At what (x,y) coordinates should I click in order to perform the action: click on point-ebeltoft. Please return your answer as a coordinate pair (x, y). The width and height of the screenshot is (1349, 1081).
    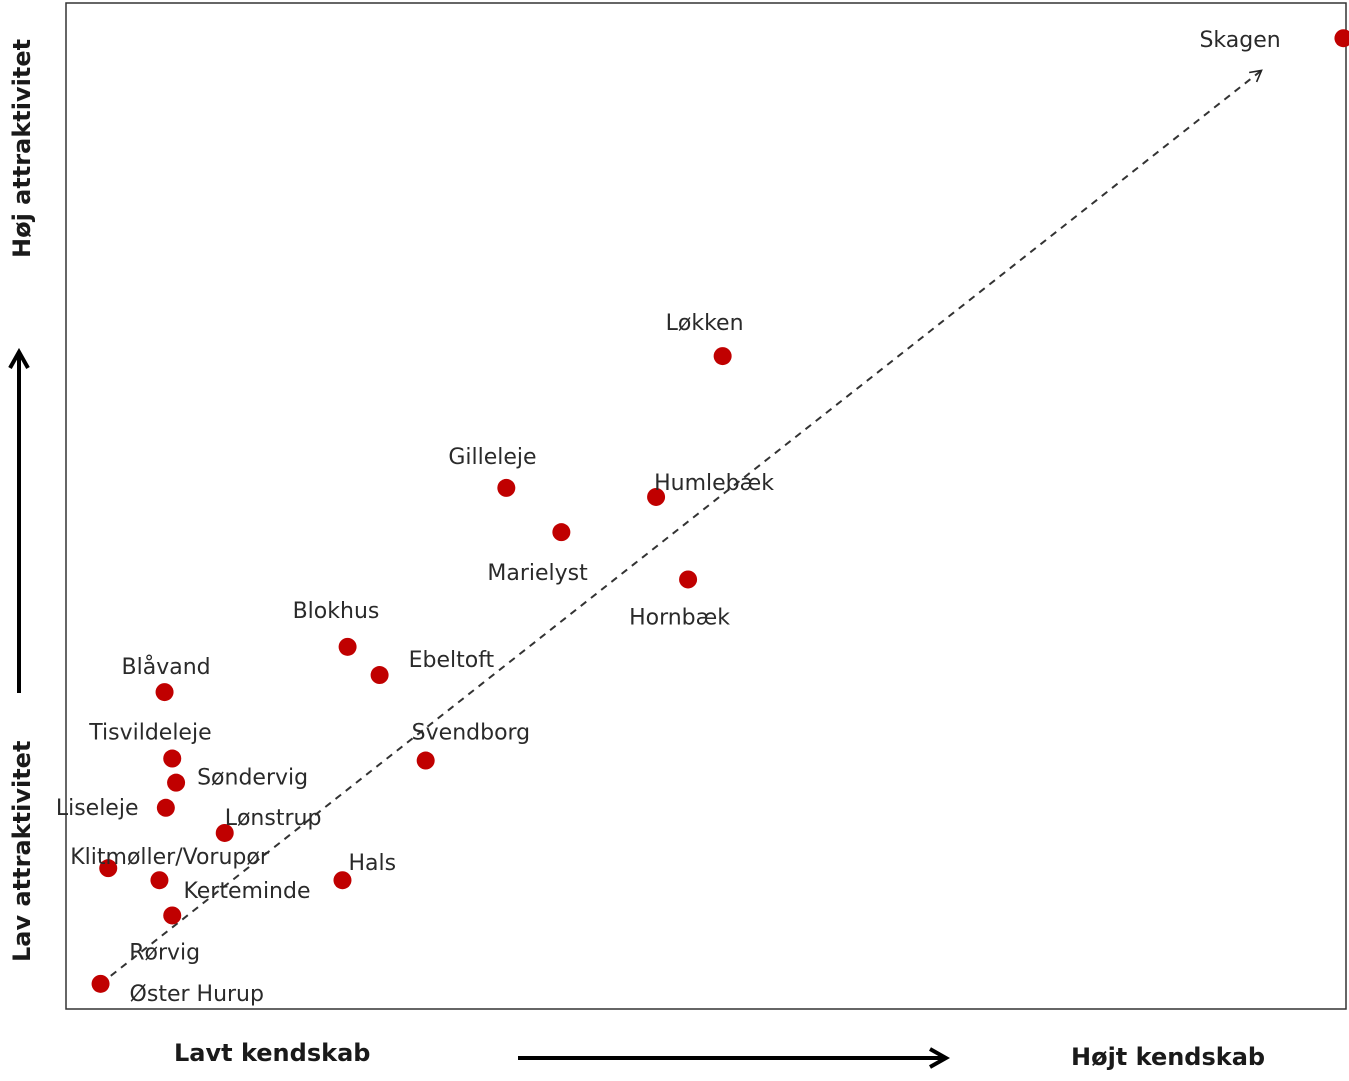
    Looking at the image, I should click on (379, 675).